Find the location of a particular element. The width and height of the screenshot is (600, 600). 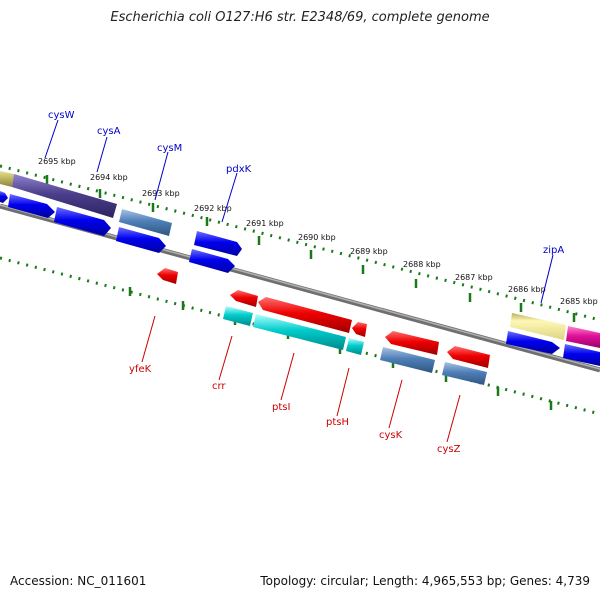

gene-label-forward: pdxK is located at coordinates (239, 169).